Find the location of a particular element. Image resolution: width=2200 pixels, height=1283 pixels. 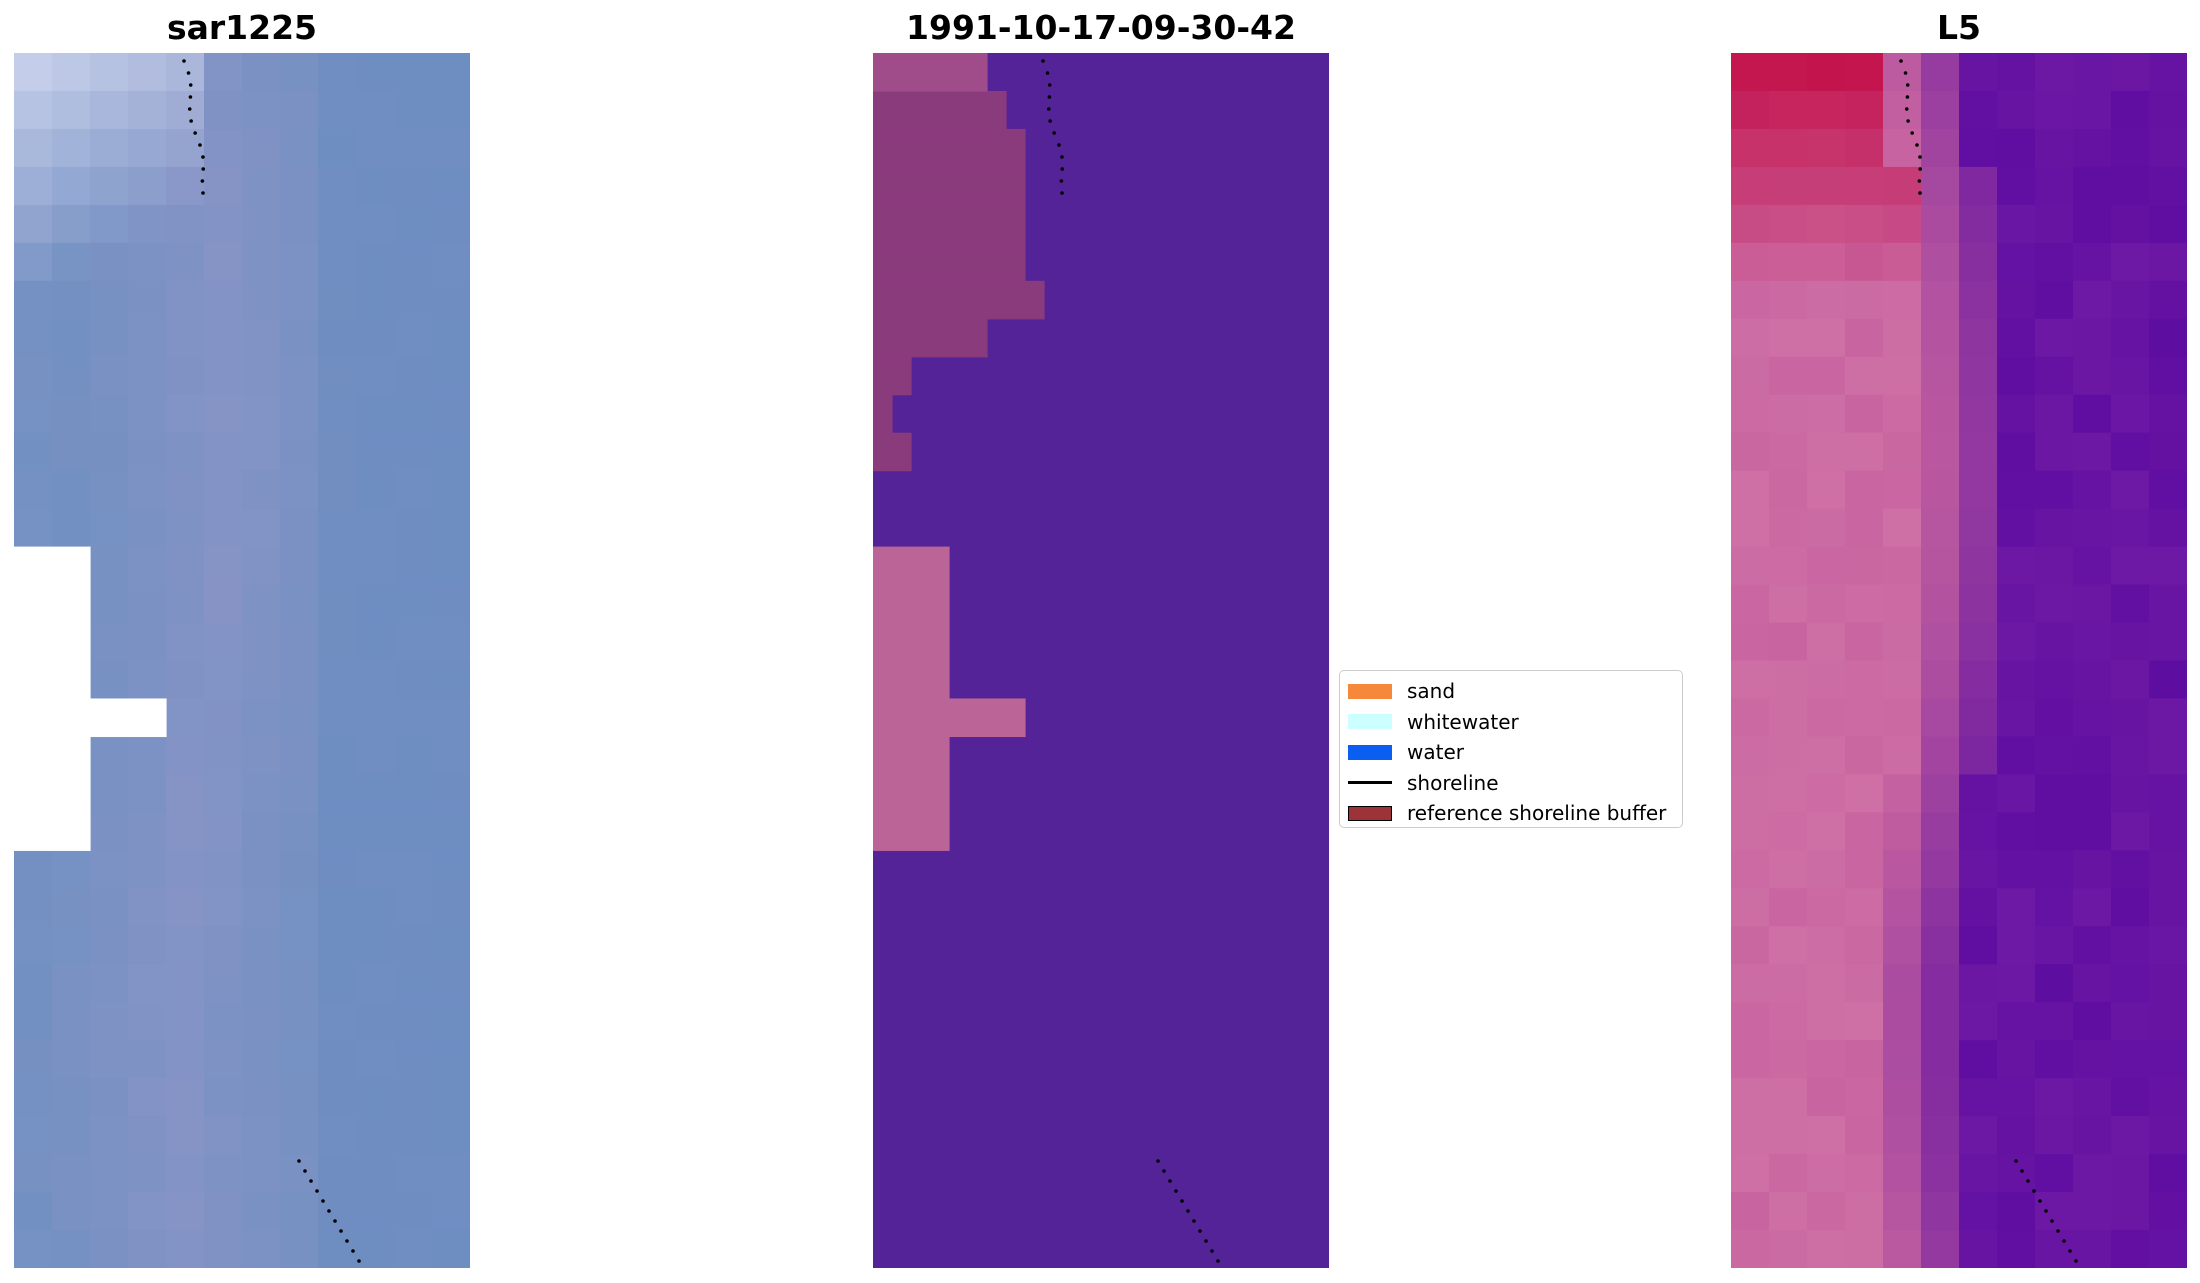

legend-label-water: water is located at coordinates (1435, 752).